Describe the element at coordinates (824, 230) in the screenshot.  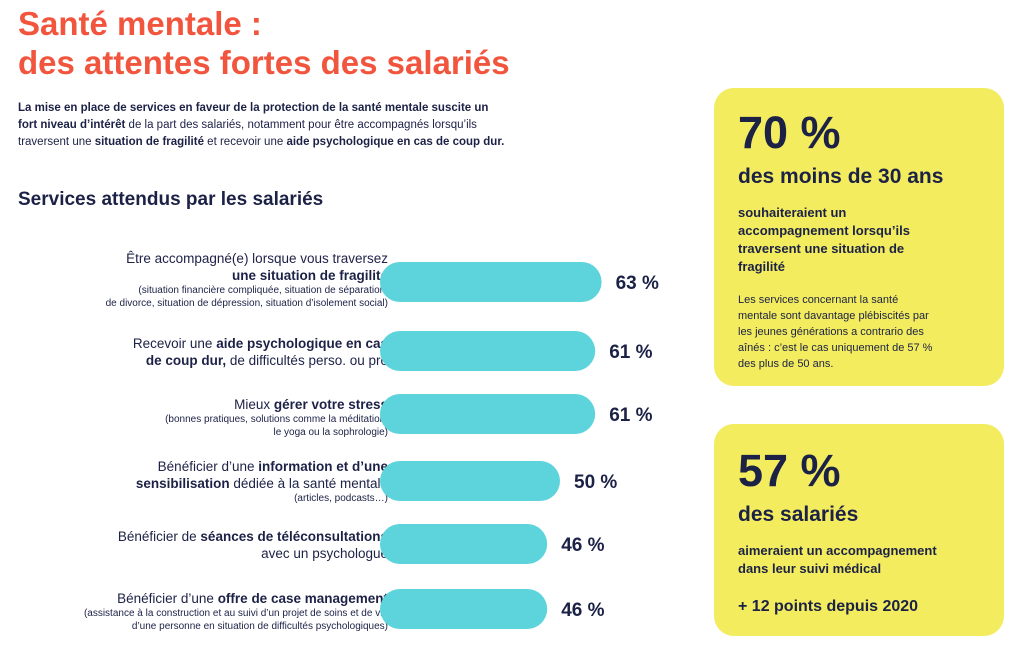
I see `card-1-text-2: accompagnement lorsqu’ils` at that location.